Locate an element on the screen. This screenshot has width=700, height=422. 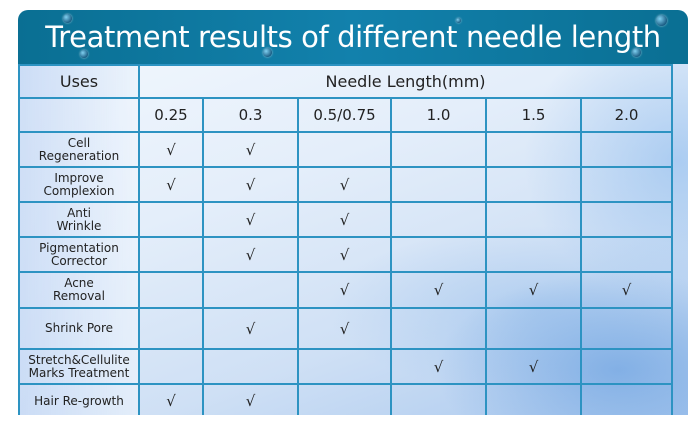
use-label: Anti Wrinkle is located at coordinates (79, 219).